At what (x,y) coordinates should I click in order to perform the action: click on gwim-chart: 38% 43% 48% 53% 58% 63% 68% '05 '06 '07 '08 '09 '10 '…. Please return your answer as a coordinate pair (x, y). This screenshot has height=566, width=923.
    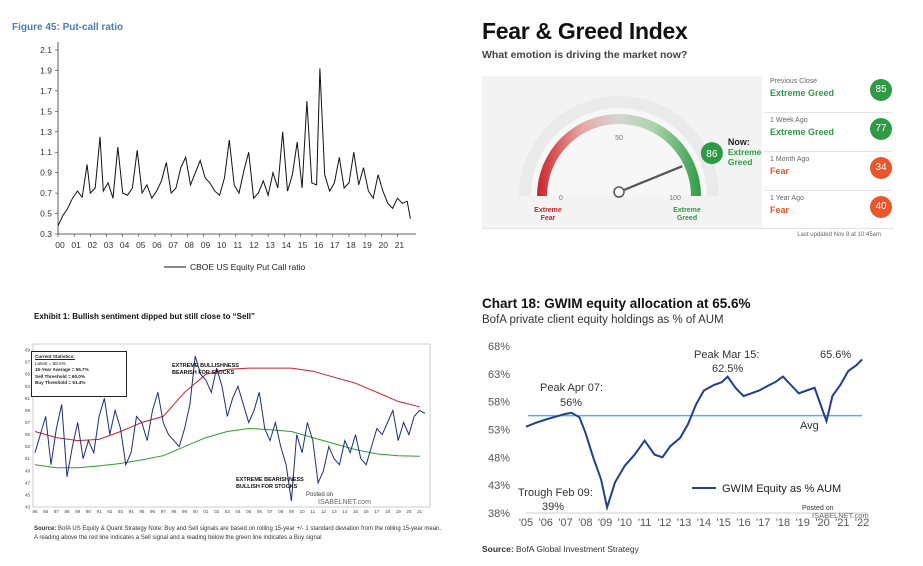
    Looking at the image, I should click on (678, 435).